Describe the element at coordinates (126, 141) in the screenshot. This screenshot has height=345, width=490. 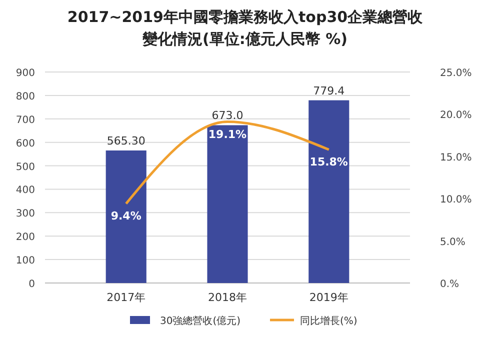
I see `data-label: 565.30` at that location.